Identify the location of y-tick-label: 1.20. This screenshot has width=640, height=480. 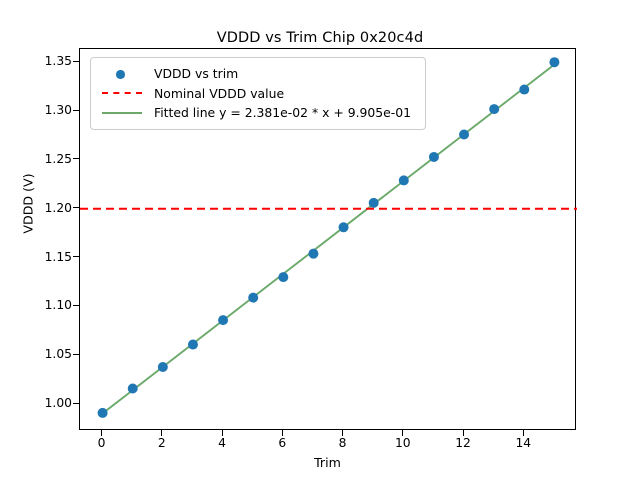
(58, 207).